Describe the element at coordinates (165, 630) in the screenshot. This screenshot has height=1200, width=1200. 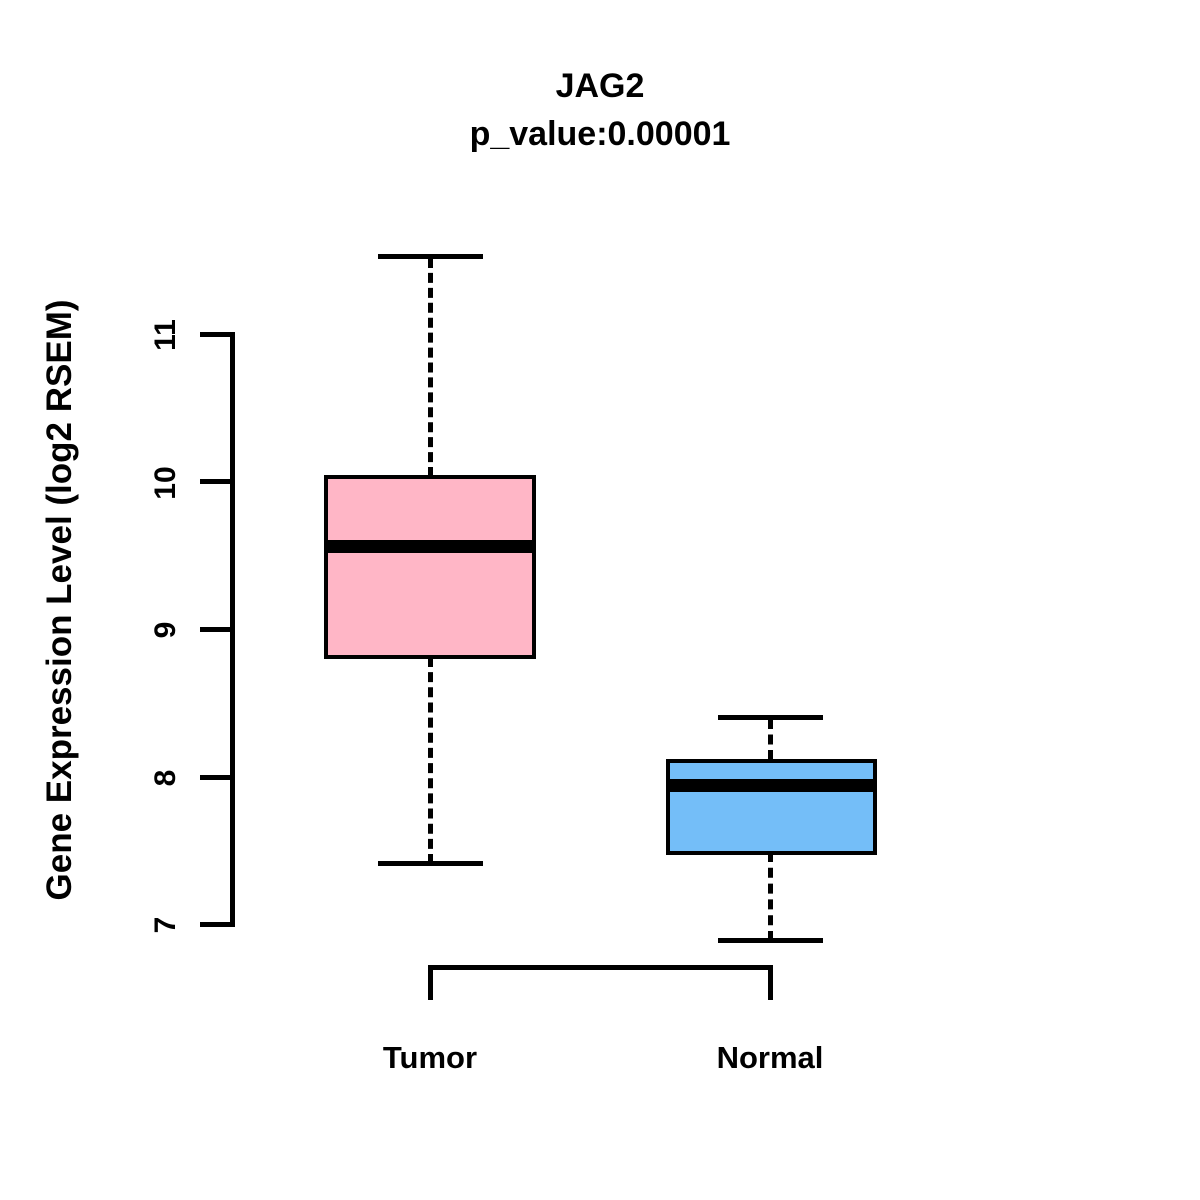
I see `y-tick-label-9: 9` at that location.